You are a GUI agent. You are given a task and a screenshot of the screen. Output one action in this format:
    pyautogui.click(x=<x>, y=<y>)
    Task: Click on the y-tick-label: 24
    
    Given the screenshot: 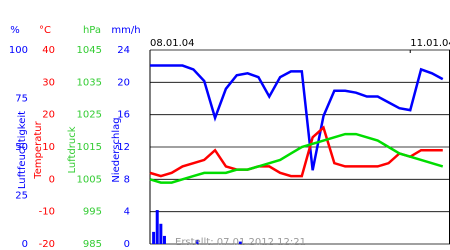 What is the action you would take?
    pyautogui.click(x=123, y=50)
    